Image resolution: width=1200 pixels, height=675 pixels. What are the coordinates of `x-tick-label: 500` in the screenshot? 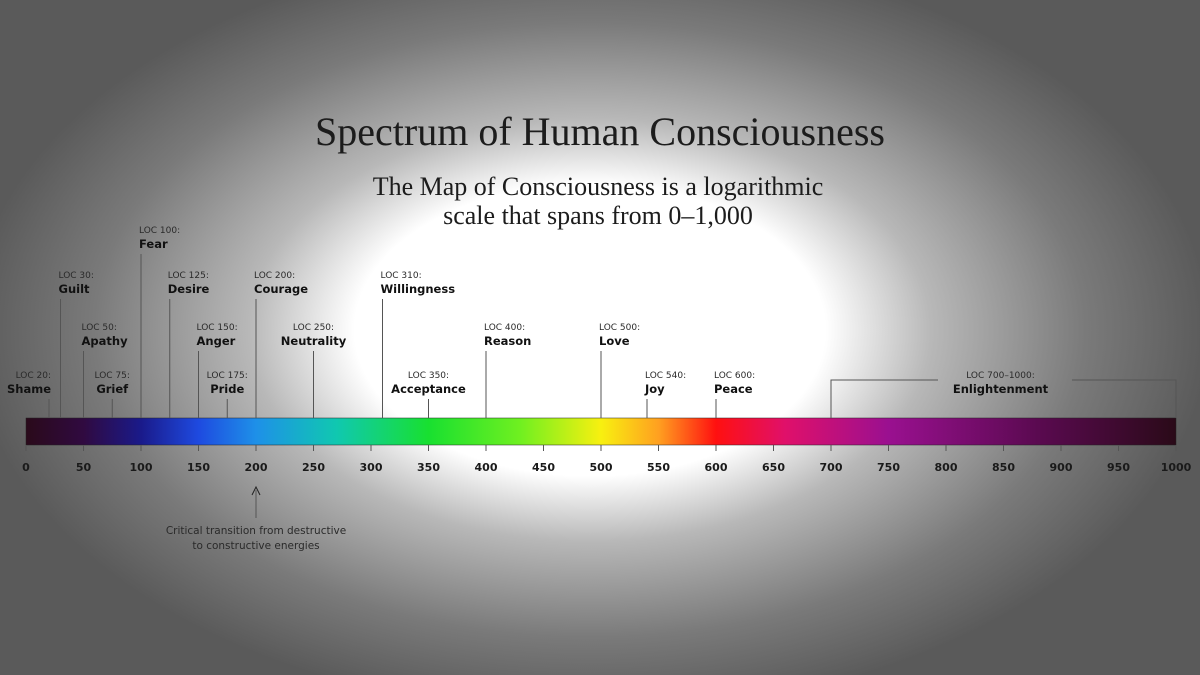 It's located at (601, 467).